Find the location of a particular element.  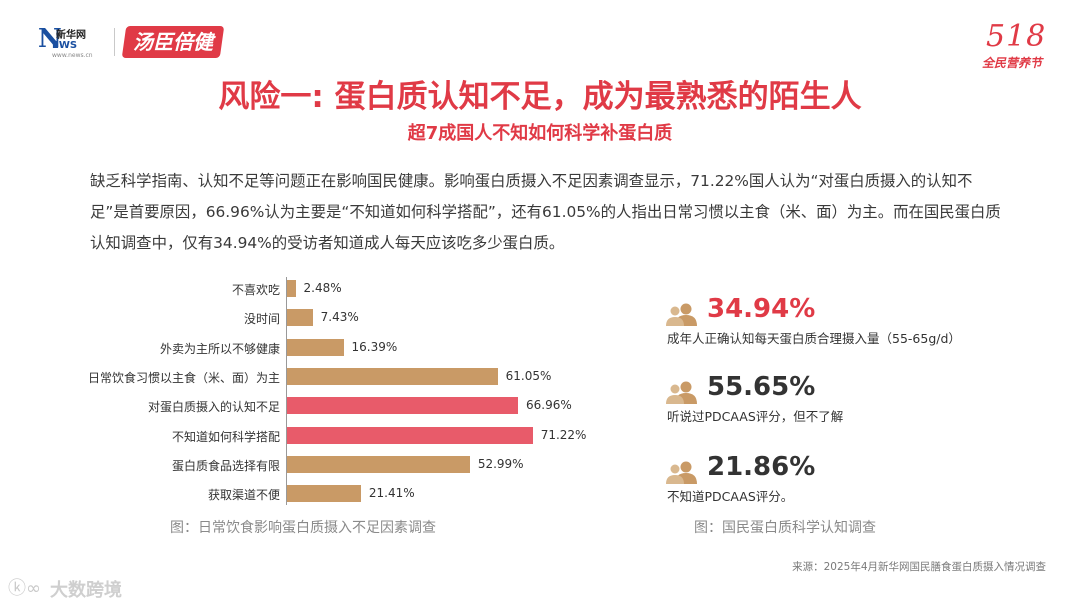

category-label: 获取渠道不便 is located at coordinates (243, 495).